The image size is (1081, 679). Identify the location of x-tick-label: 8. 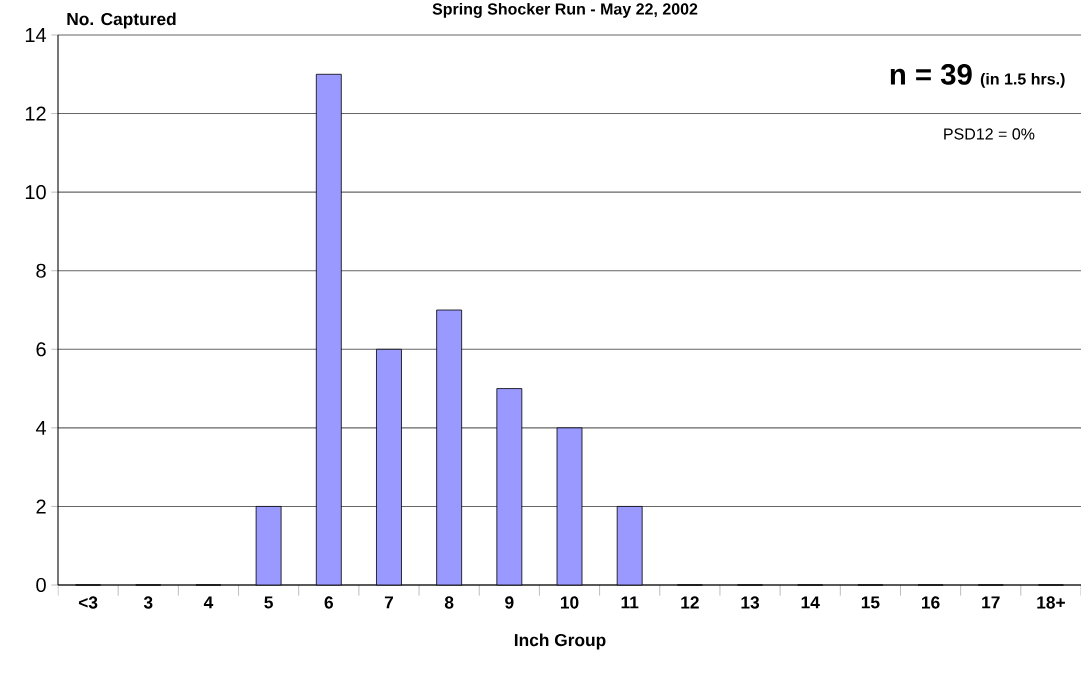
(449, 602).